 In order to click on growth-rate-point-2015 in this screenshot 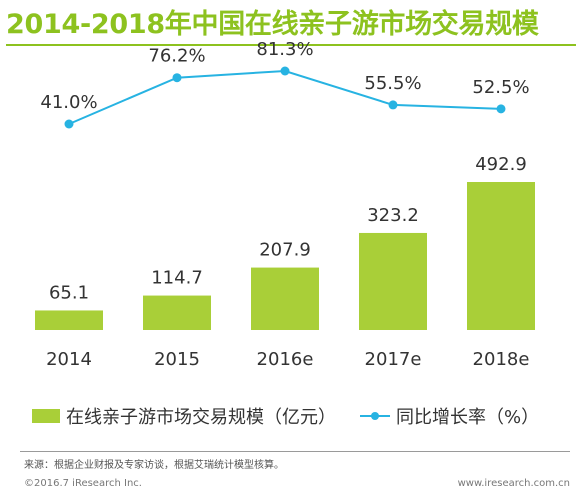, I will do `click(177, 78)`.